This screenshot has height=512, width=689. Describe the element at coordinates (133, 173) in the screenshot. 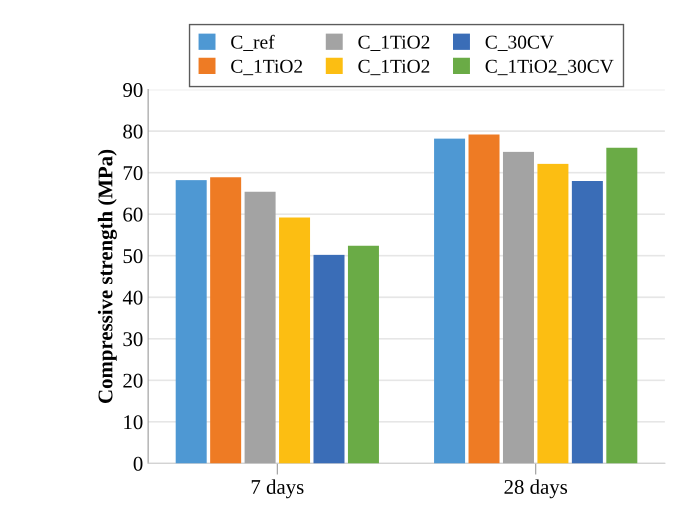

I see `y-tick-label: 70` at that location.